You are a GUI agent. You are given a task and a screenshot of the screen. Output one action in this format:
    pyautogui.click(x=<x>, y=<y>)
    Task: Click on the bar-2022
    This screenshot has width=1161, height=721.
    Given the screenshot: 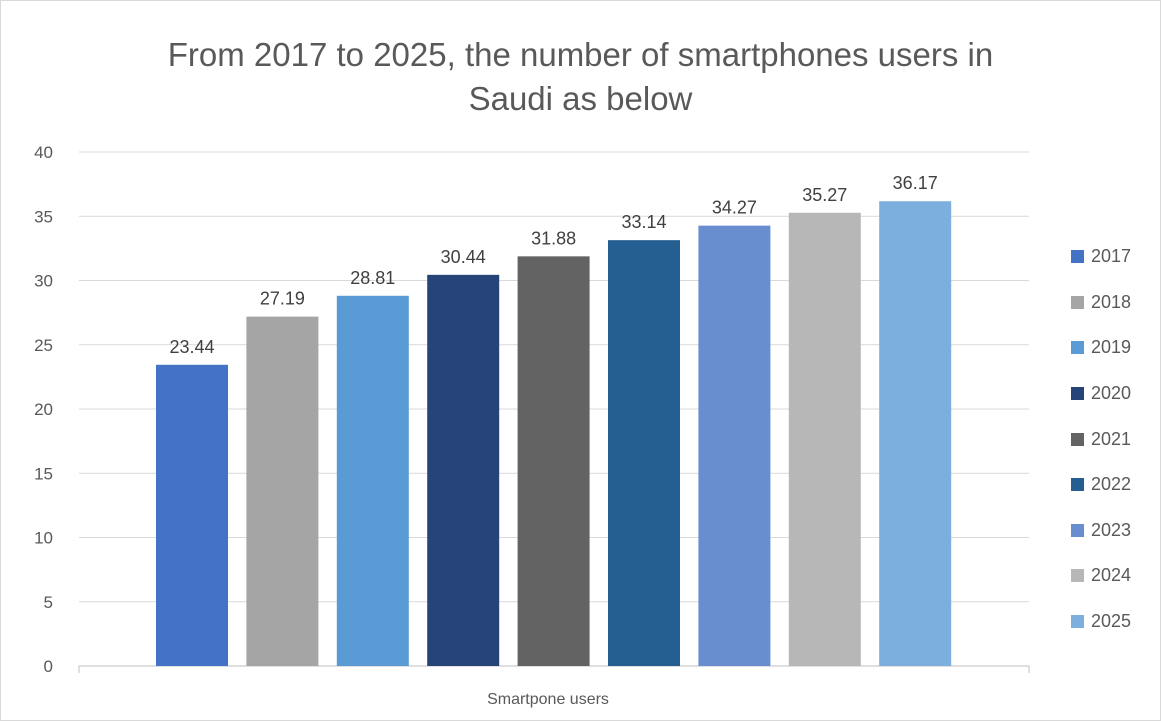 What is the action you would take?
    pyautogui.click(x=644, y=453)
    